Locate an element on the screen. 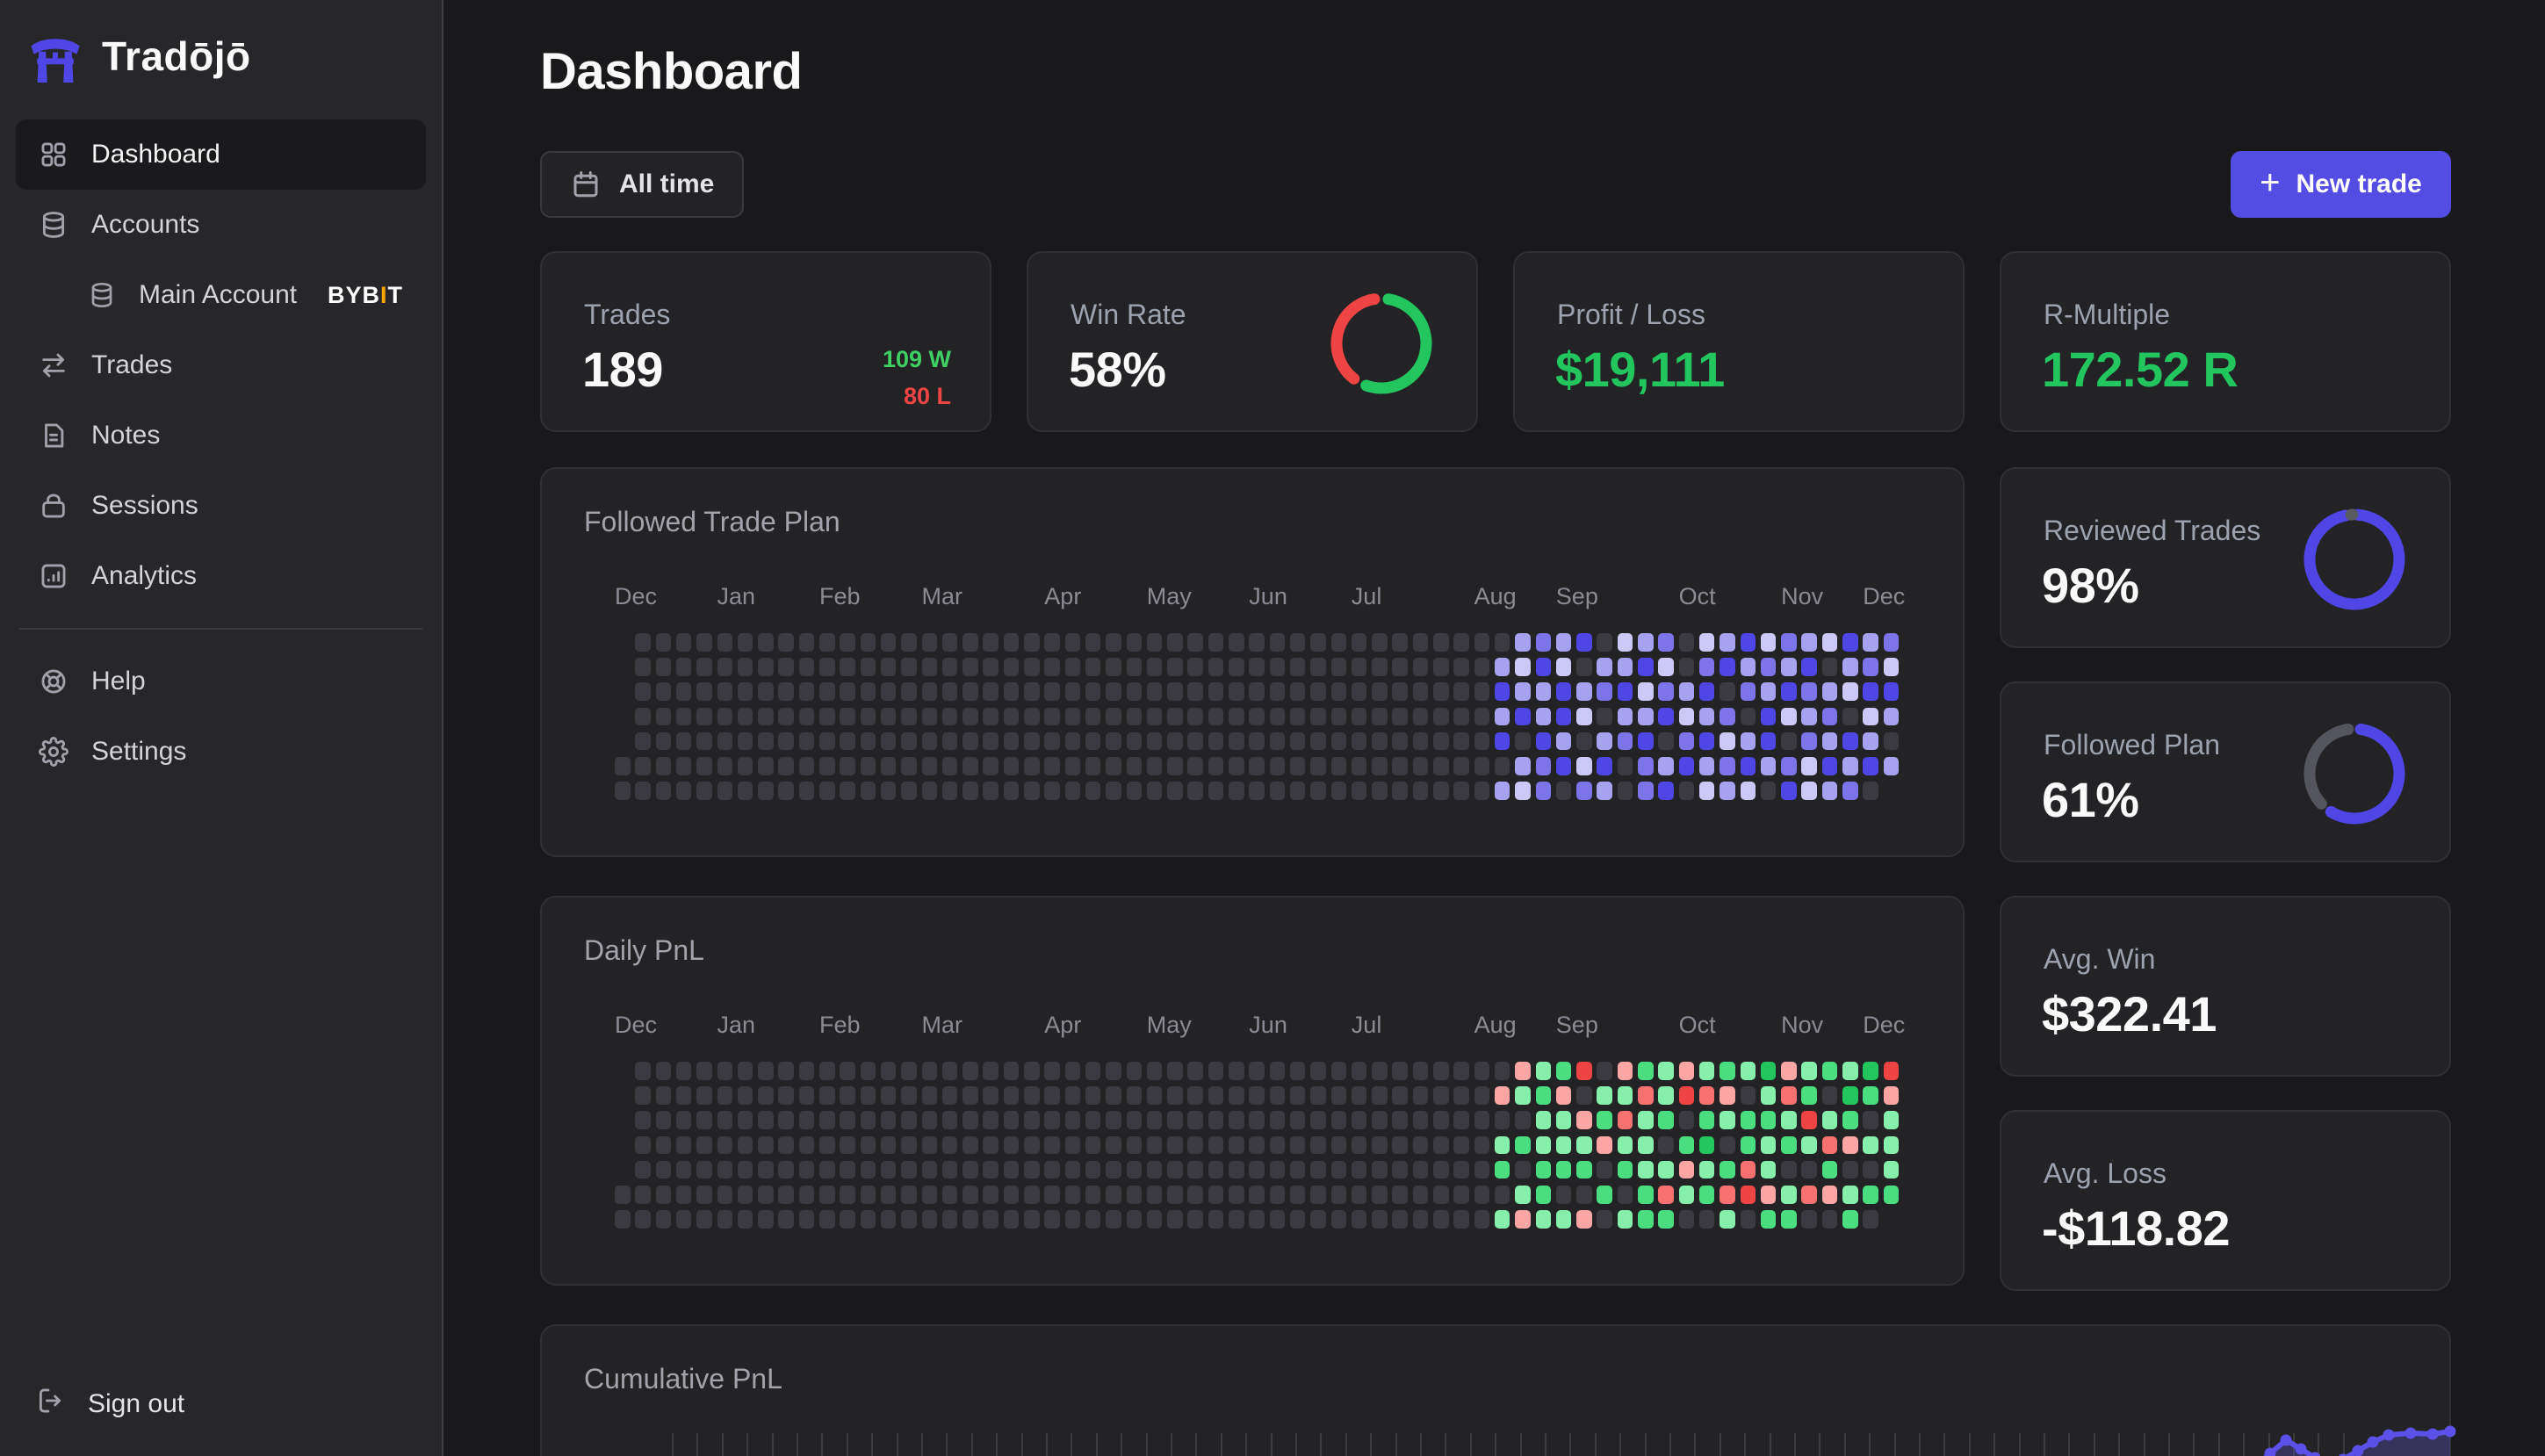 This screenshot has width=2545, height=1456. sidebar-item-help: Help is located at coordinates (221, 681).